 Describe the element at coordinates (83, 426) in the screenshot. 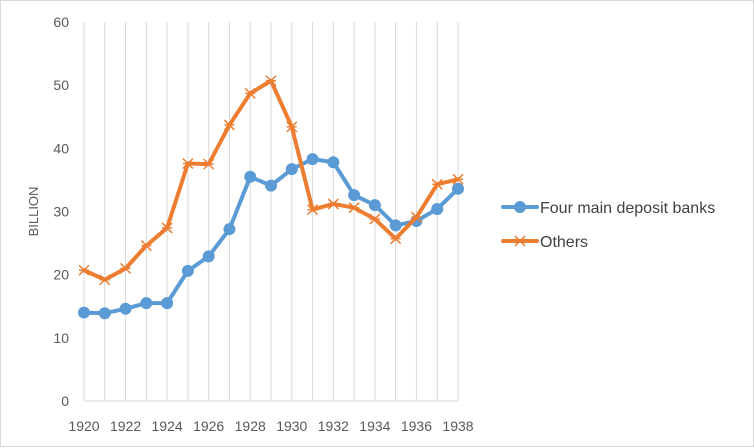

I see `x-tick-label: 1920` at that location.